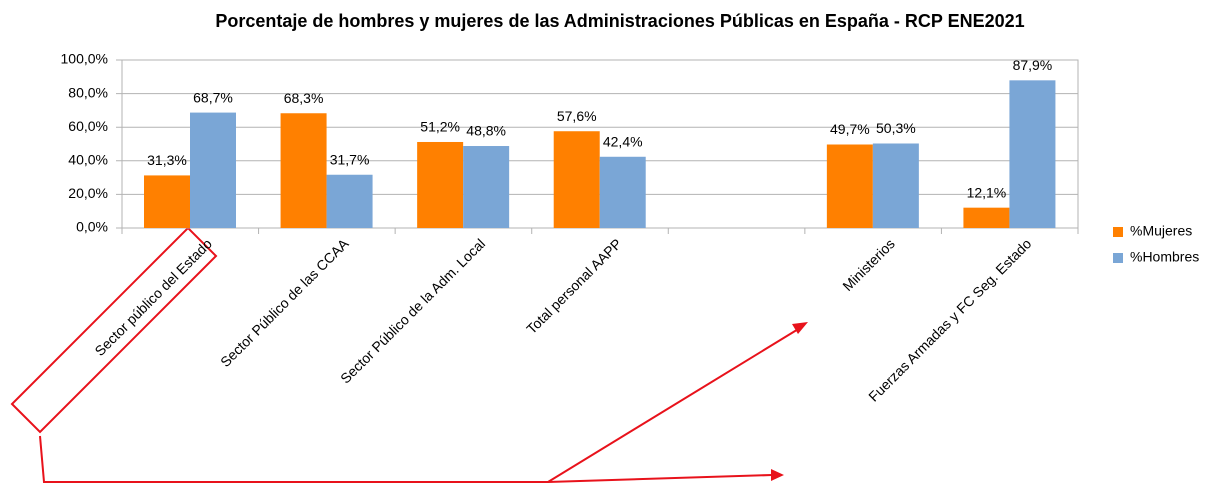 The height and width of the screenshot is (484, 1227). I want to click on y-tick-label: 80,0%, so click(88, 92).